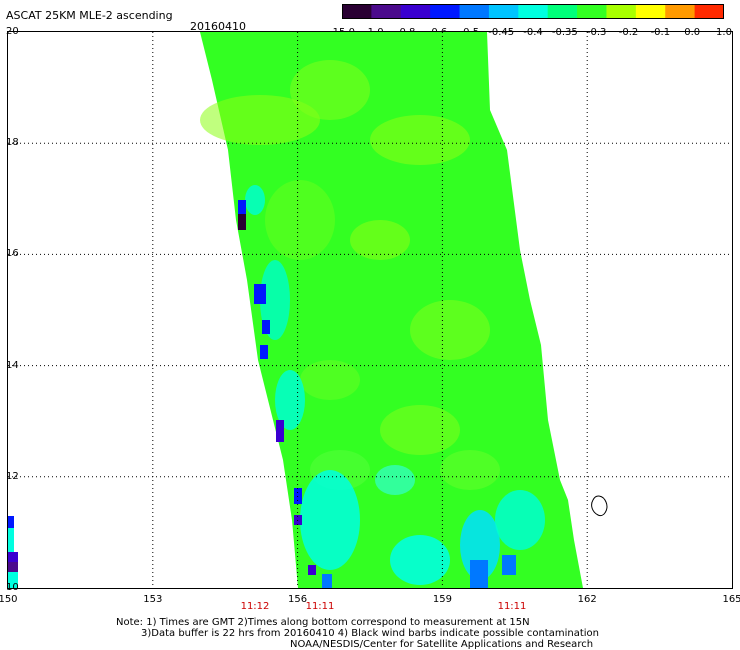 Image resolution: width=740 pixels, height=650 pixels. Describe the element at coordinates (12, 254) in the screenshot. I see `latitude-label: 16` at that location.